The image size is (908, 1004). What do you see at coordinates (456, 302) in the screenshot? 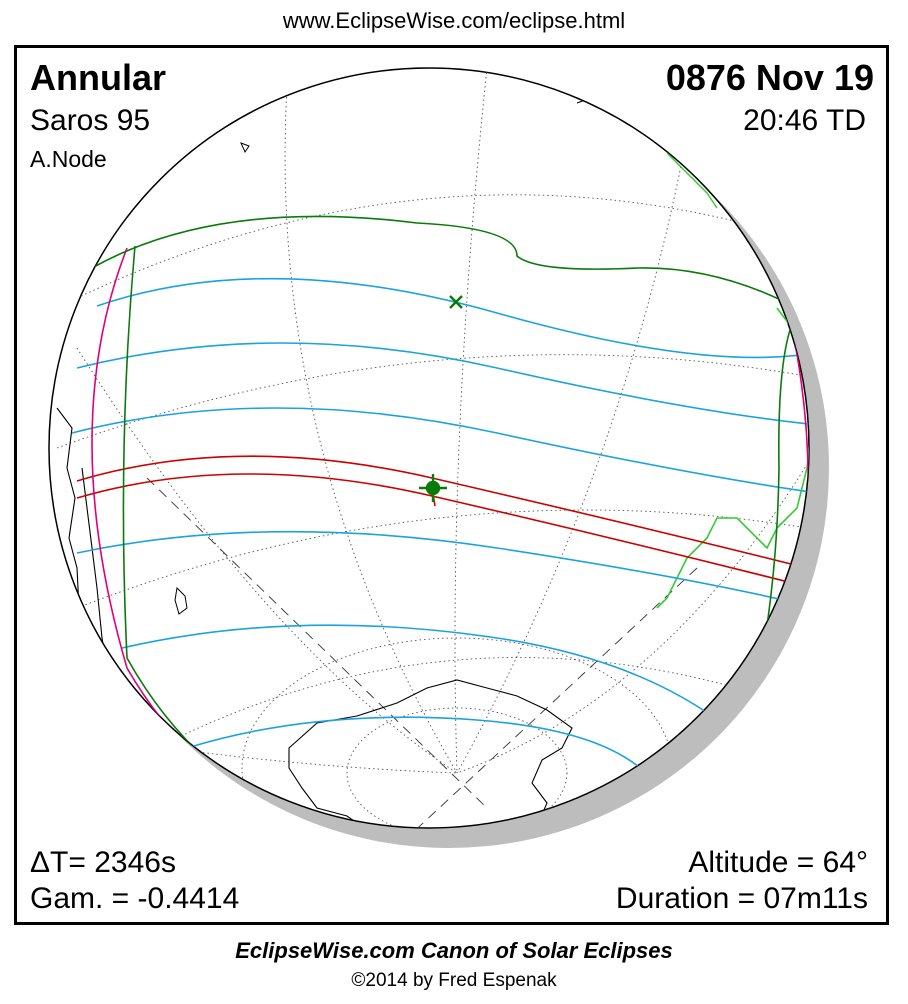
I see `subsolar-marker` at bounding box center [456, 302].